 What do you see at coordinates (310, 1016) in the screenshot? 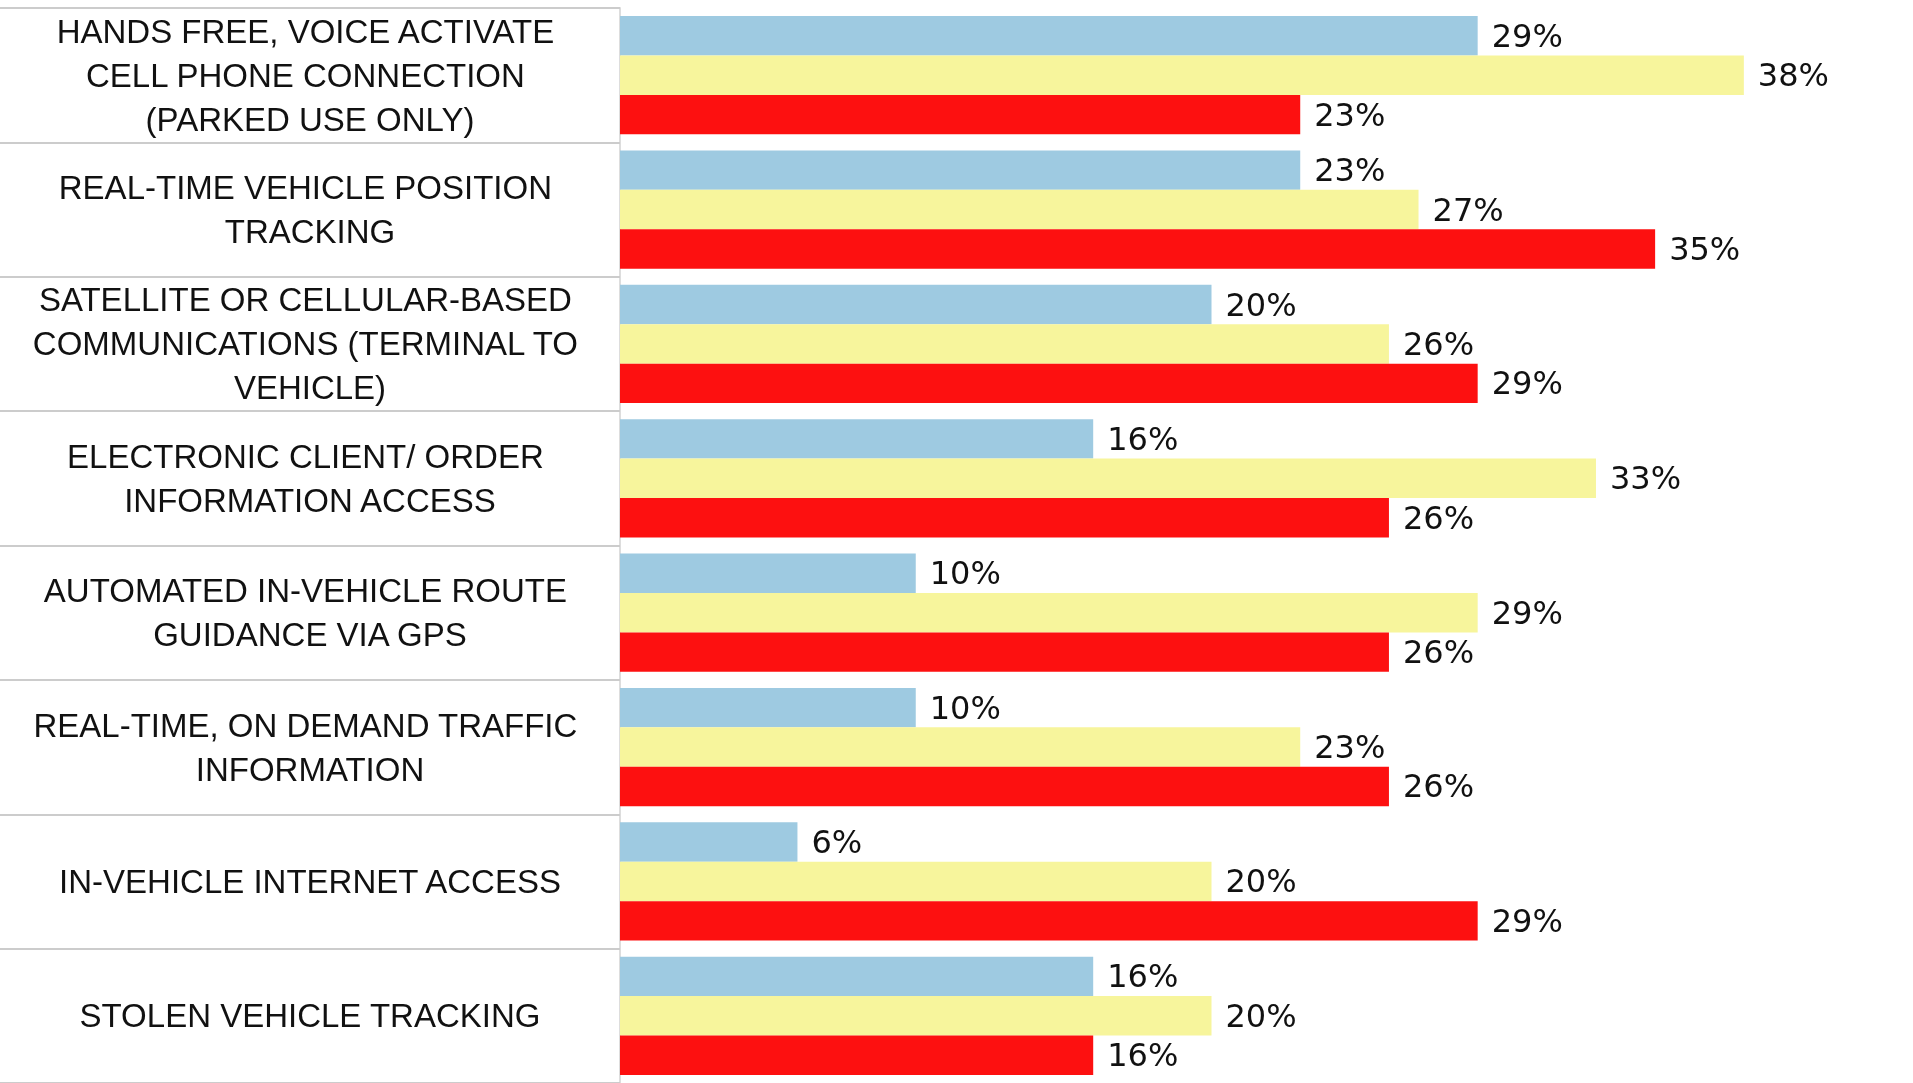
I see `y-tick-label: STOLEN VEHICLE TRACKING` at bounding box center [310, 1016].